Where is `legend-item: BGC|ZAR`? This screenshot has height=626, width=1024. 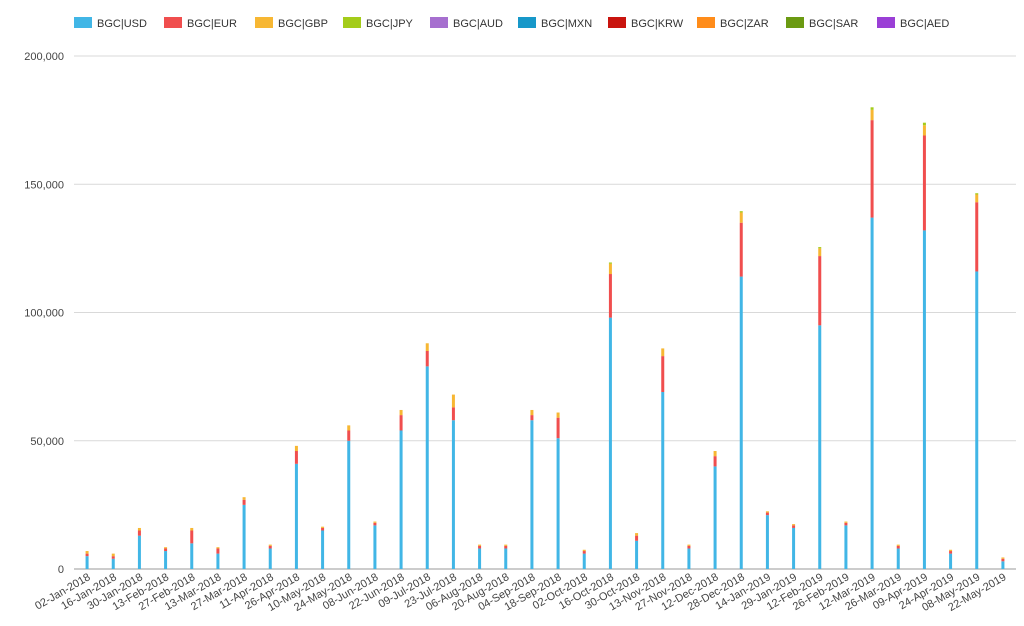 legend-item: BGC|ZAR is located at coordinates (733, 23).